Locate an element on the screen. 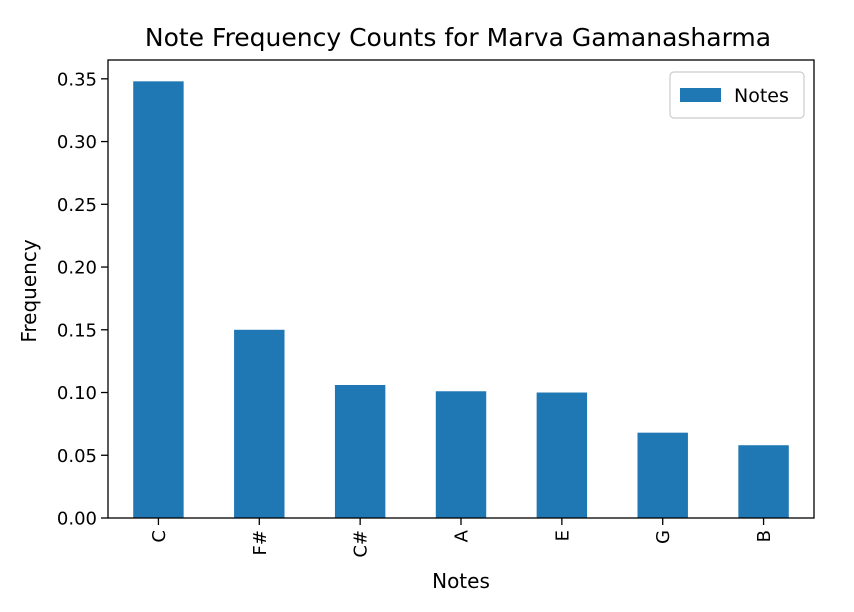 The image size is (854, 612). x-tick-label: C is located at coordinates (159, 536).